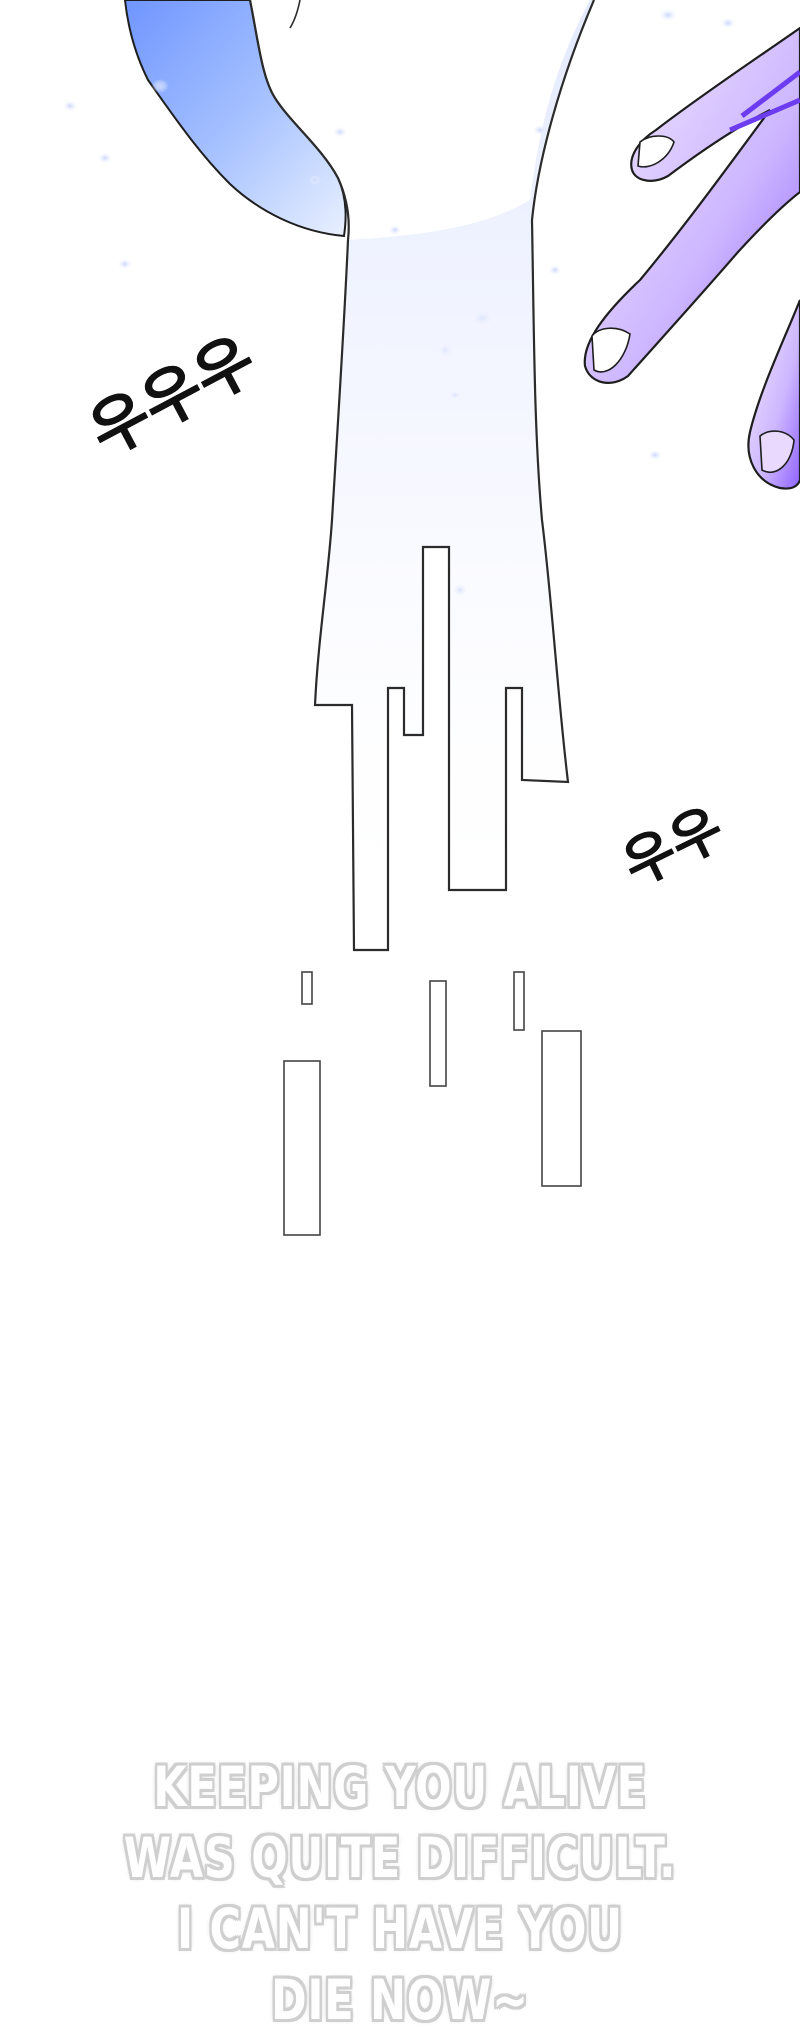 The width and height of the screenshot is (800, 2036). I want to click on blue-hand-fragment, so click(235, 119).